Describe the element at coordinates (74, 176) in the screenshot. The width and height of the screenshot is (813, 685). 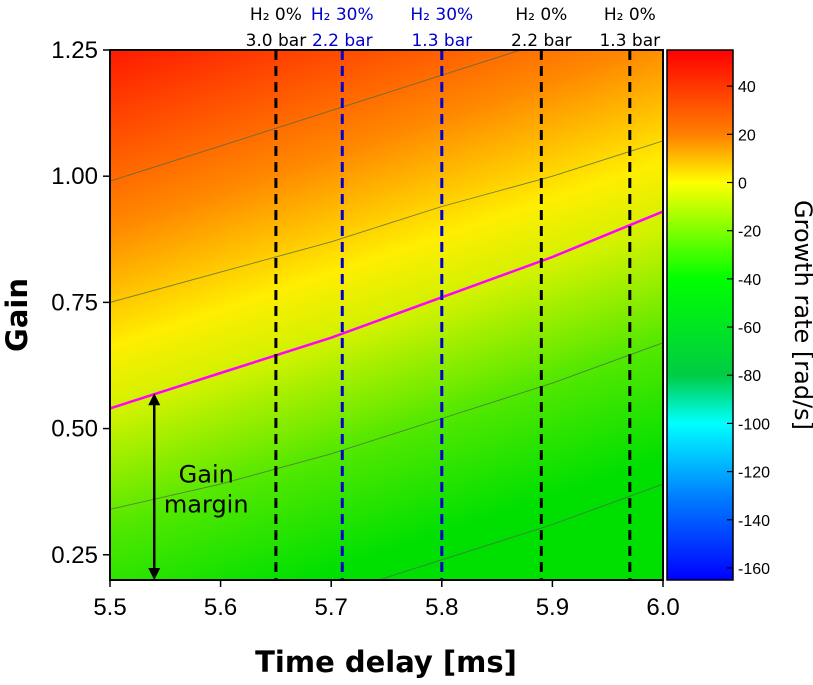
I see `y-tick-label: 1.00` at that location.